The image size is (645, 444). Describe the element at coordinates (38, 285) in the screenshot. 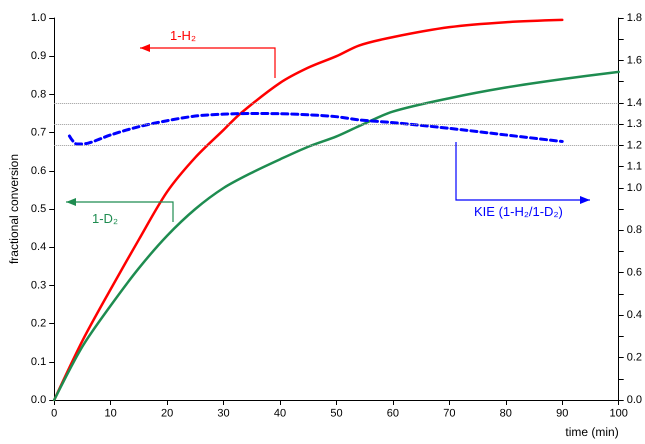

I see `y-tick-label: 0.3` at that location.